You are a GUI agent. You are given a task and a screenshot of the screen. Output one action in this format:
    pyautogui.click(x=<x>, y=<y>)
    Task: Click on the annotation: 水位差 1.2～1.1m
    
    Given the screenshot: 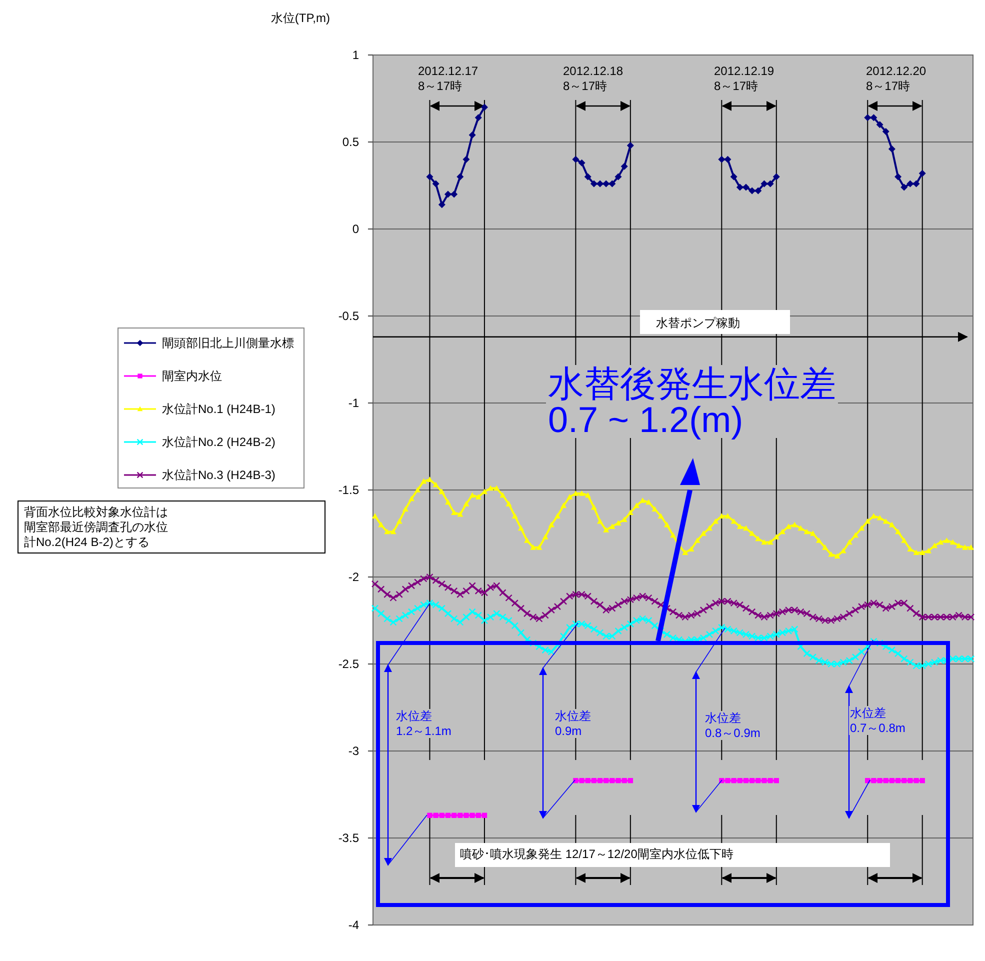 What is the action you would take?
    pyautogui.click(x=424, y=723)
    